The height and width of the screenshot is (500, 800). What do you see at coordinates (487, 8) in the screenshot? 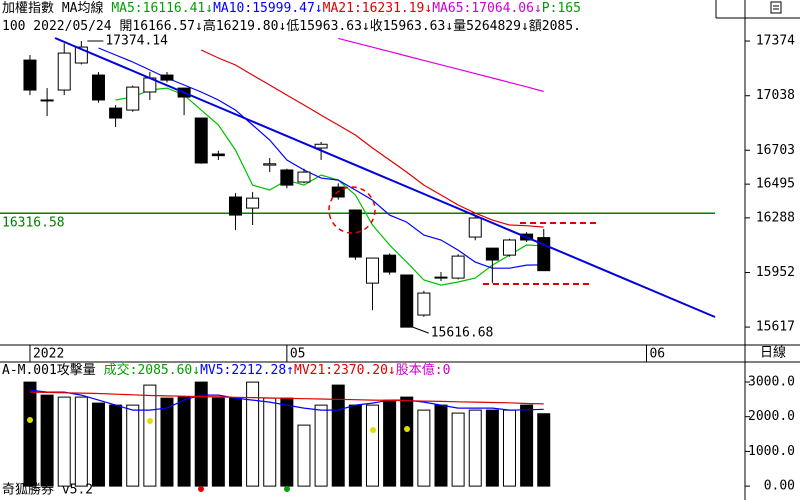
I see `indicator: MA65:17064.06↓` at bounding box center [487, 8].